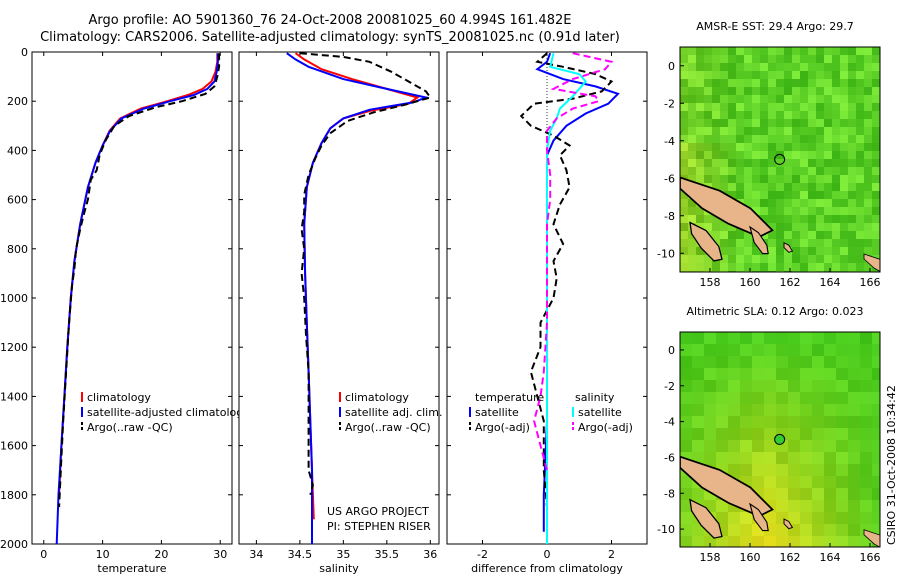 The height and width of the screenshot is (580, 900). I want to click on y-tick-label: 600, so click(17, 200).